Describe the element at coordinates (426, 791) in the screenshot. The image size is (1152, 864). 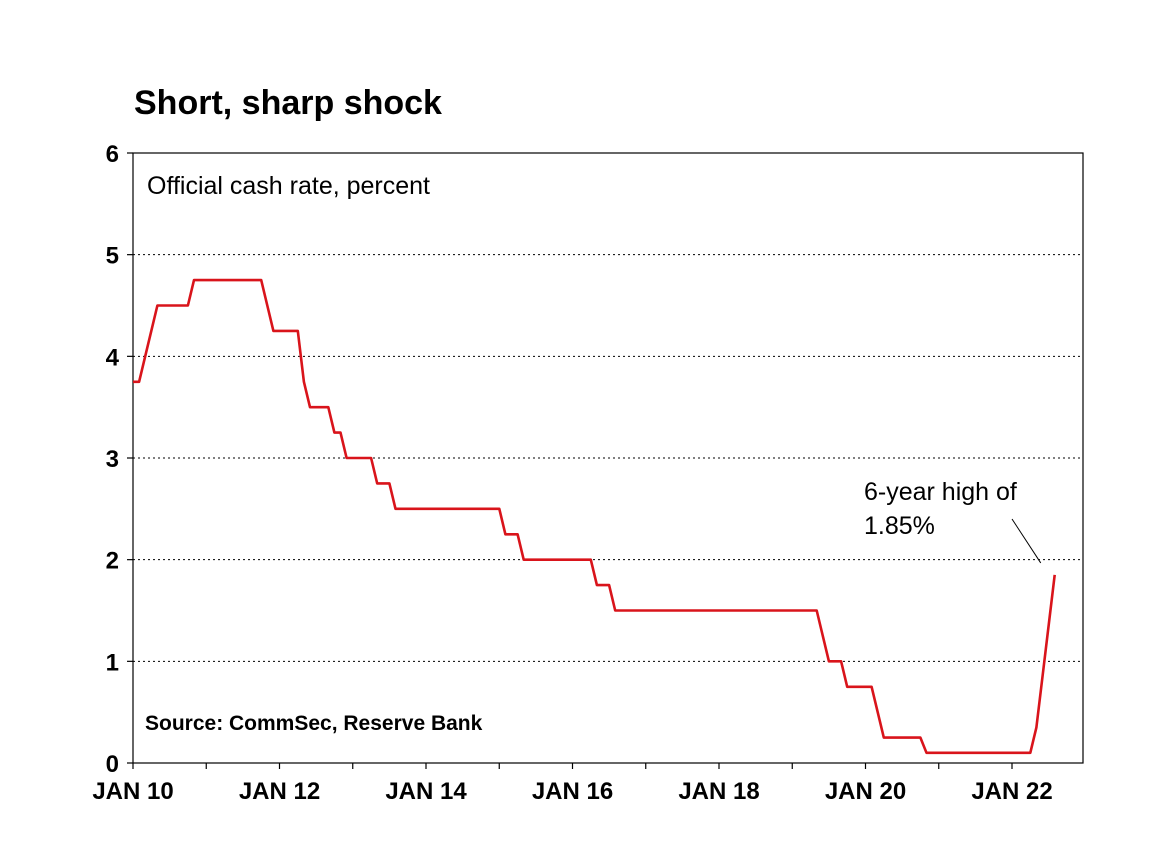
I see `x-tick-label: JAN 14` at that location.